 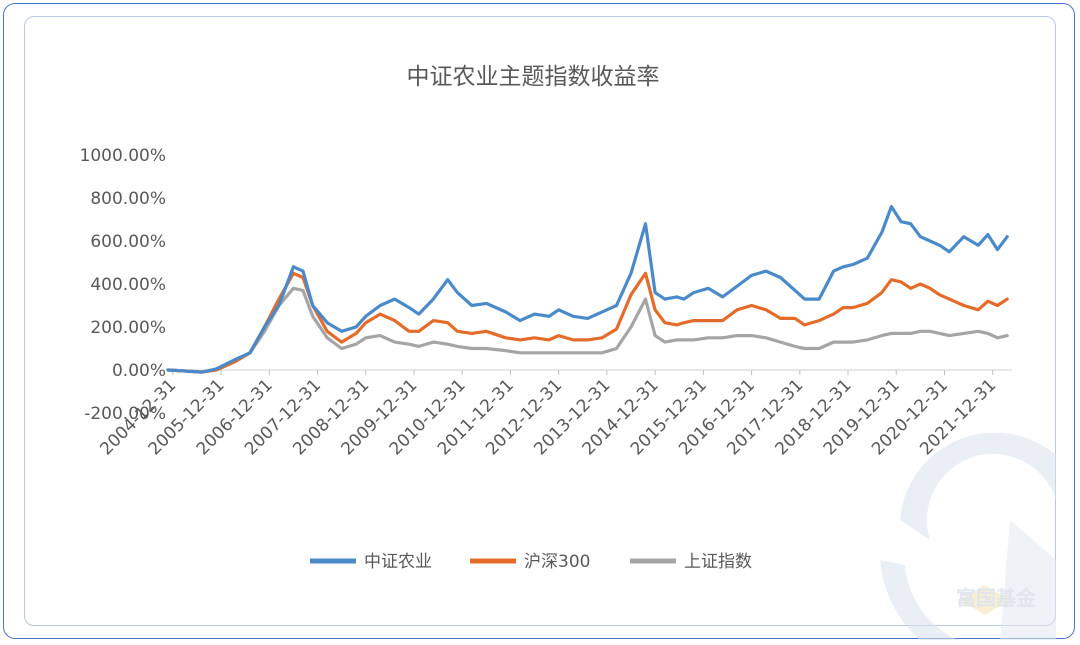 What do you see at coordinates (398, 562) in the screenshot?
I see `legend-label: 中证农业` at bounding box center [398, 562].